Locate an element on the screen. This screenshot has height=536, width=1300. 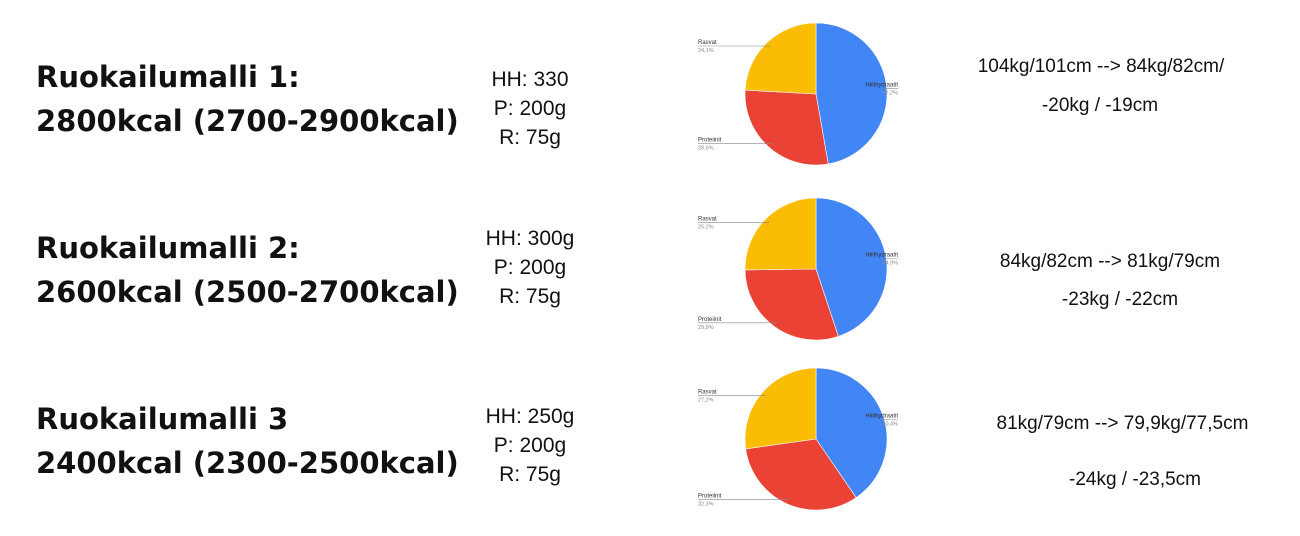
slice-percent-label: 27,2% is located at coordinates (706, 401).